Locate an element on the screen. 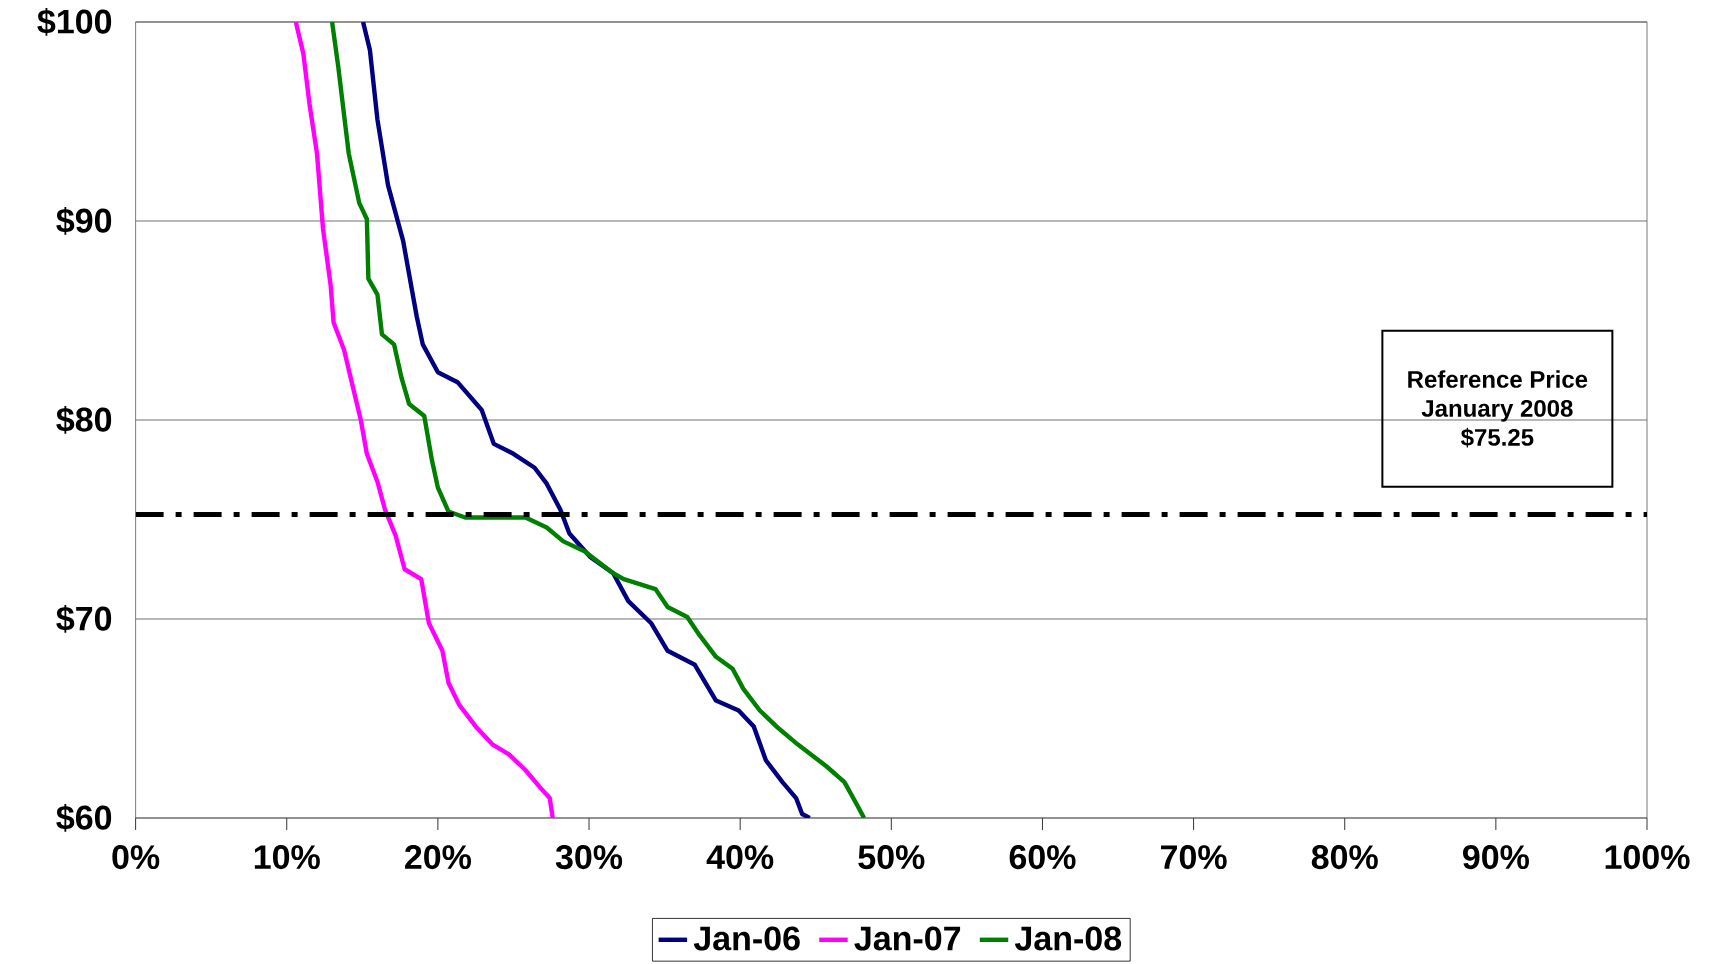  x-tick-label: 100% is located at coordinates (1647, 857).